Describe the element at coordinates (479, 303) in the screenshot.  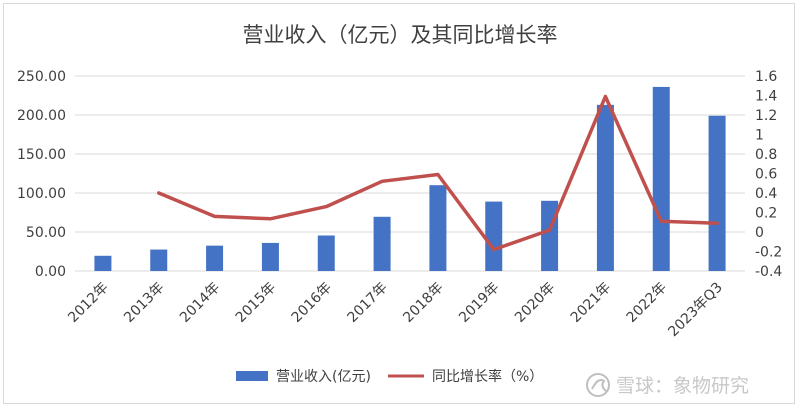
I see `x-tick-label: 2019年` at that location.